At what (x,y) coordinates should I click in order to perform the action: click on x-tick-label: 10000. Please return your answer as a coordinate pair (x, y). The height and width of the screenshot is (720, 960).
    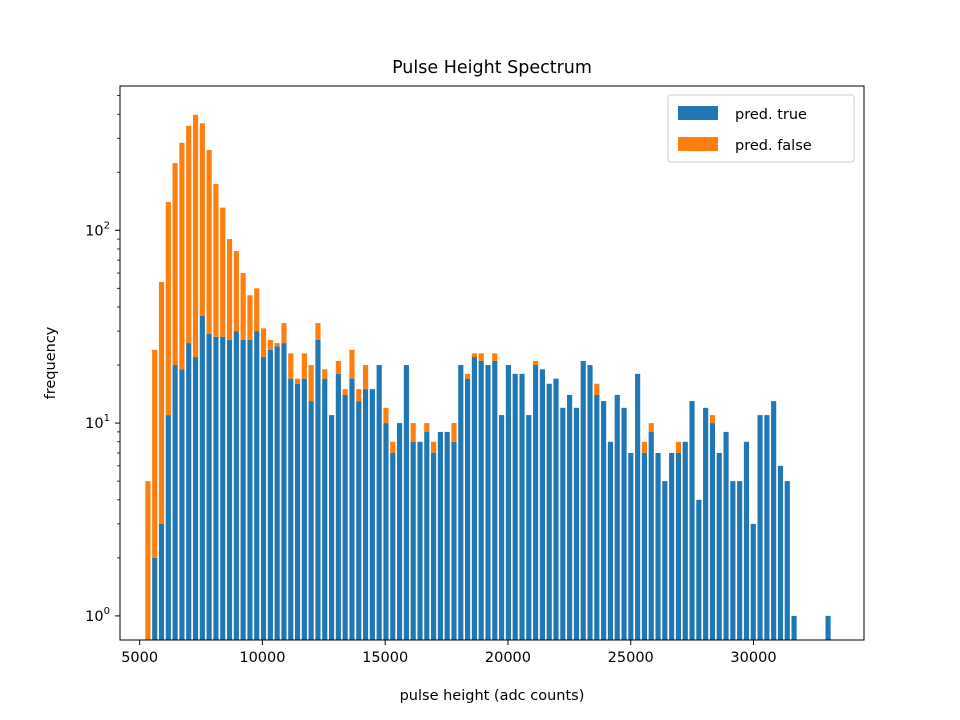
    Looking at the image, I should click on (262, 658).